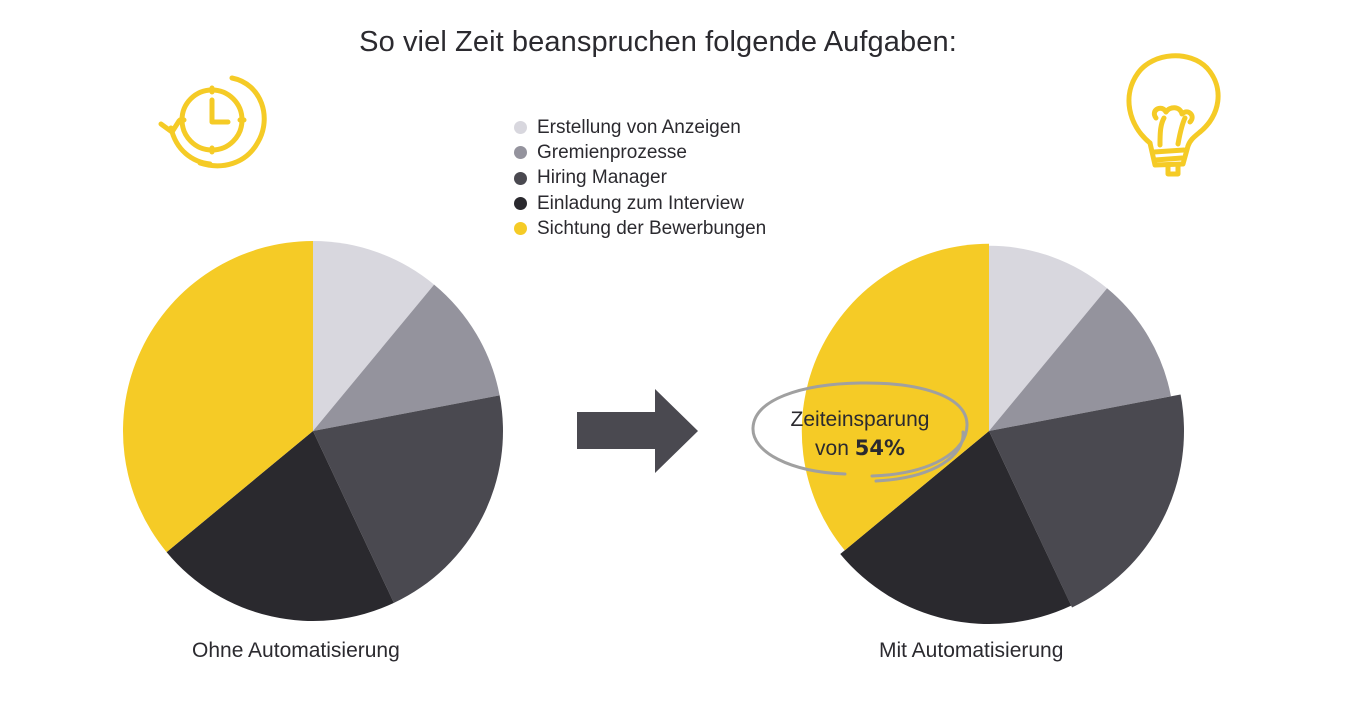 Image resolution: width=1353 pixels, height=717 pixels. What do you see at coordinates (860, 419) in the screenshot?
I see `savings-prefix: Zeiteinsparung` at bounding box center [860, 419].